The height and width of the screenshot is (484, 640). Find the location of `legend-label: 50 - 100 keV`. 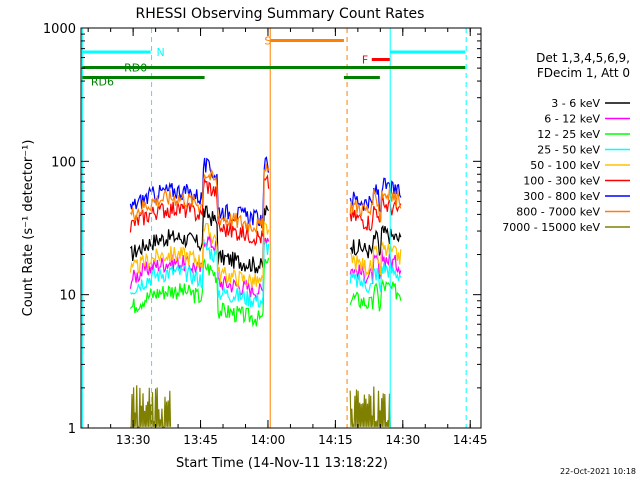

legend-label: 50 - 100 keV is located at coordinates (565, 165).